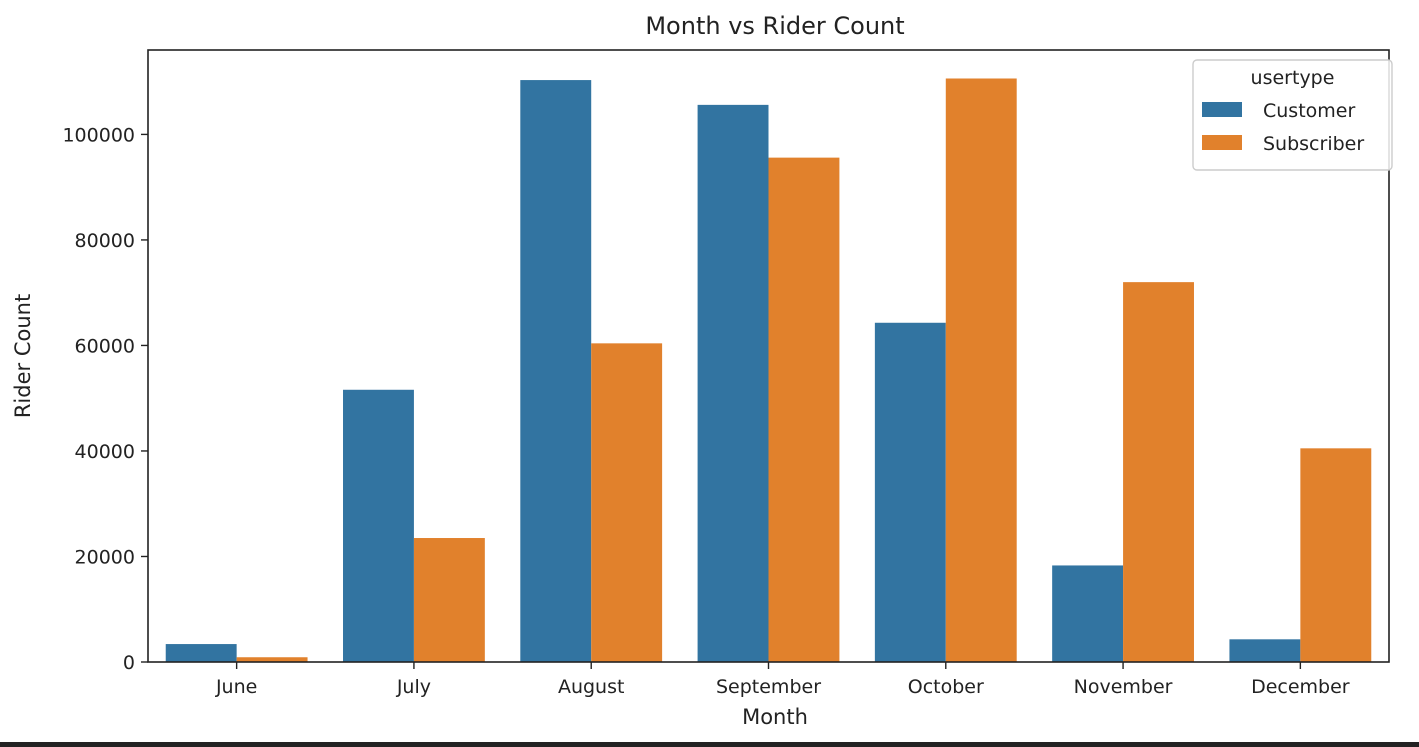  What do you see at coordinates (201, 653) in the screenshot?
I see `bar-customer-june` at bounding box center [201, 653].